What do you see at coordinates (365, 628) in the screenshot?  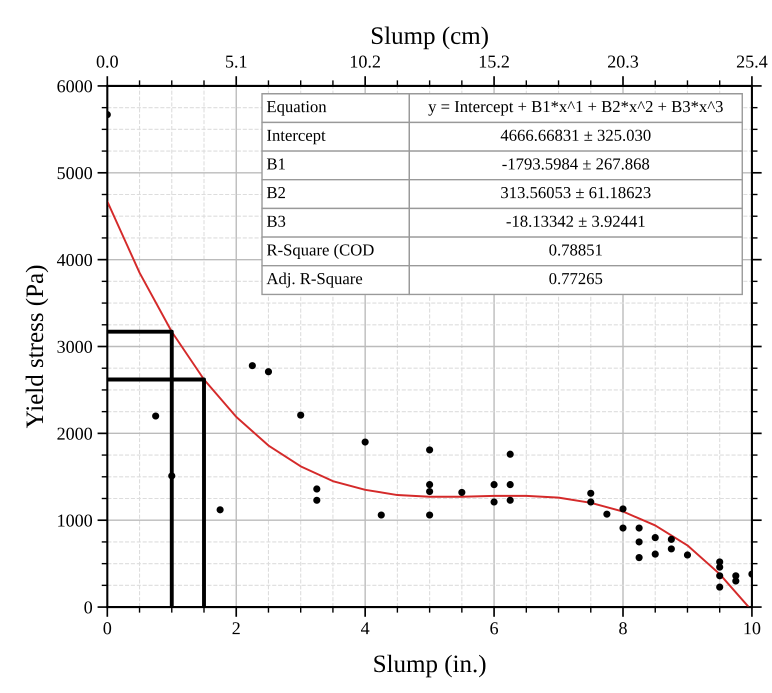 I see `x-tick-label: 4` at bounding box center [365, 628].